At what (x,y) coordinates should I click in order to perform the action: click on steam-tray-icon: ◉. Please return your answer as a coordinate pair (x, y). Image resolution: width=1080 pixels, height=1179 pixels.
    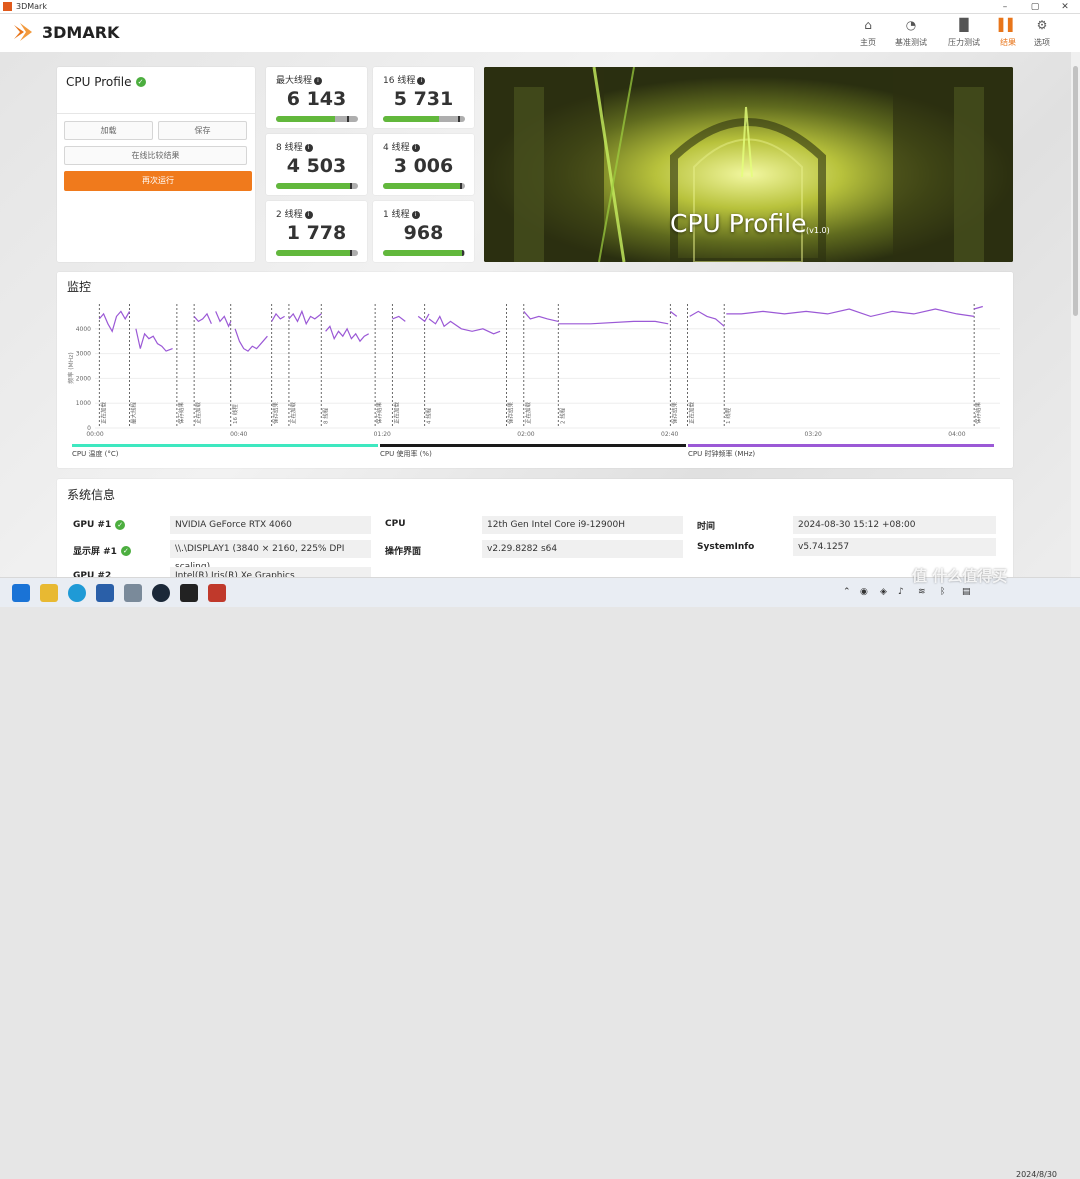
    Looking at the image, I should click on (864, 592).